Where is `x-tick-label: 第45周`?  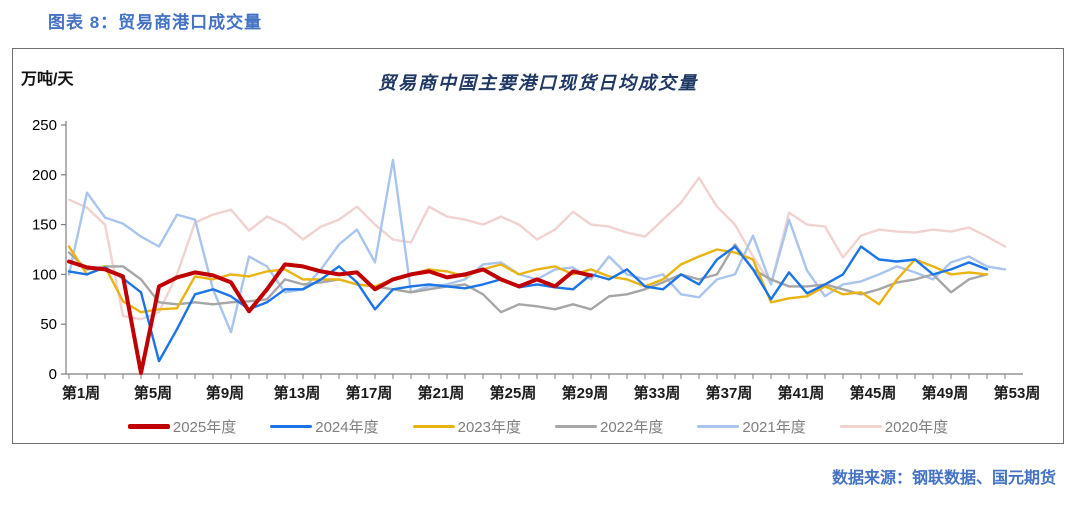 x-tick-label: 第45周 is located at coordinates (873, 393).